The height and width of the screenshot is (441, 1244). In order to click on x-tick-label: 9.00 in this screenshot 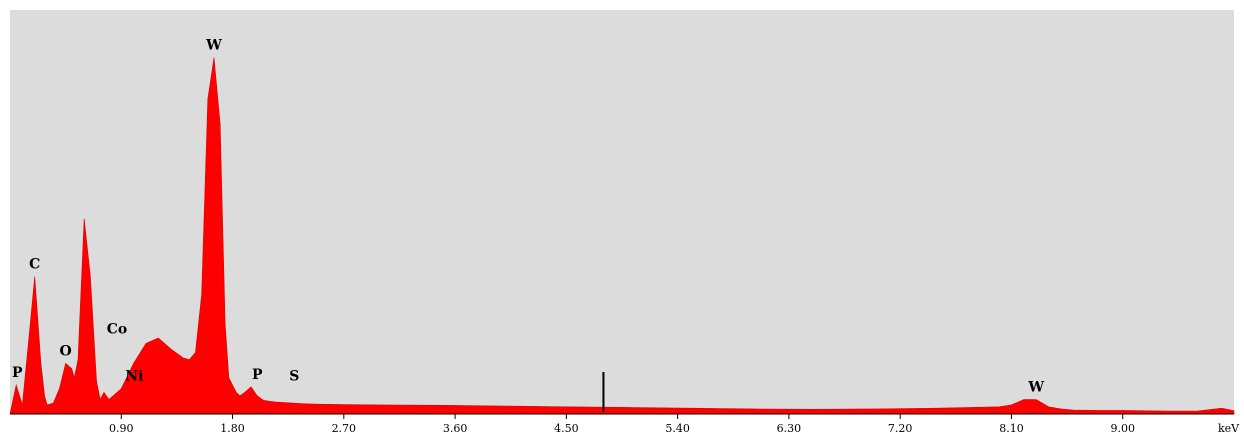, I will do `click(1122, 428)`.